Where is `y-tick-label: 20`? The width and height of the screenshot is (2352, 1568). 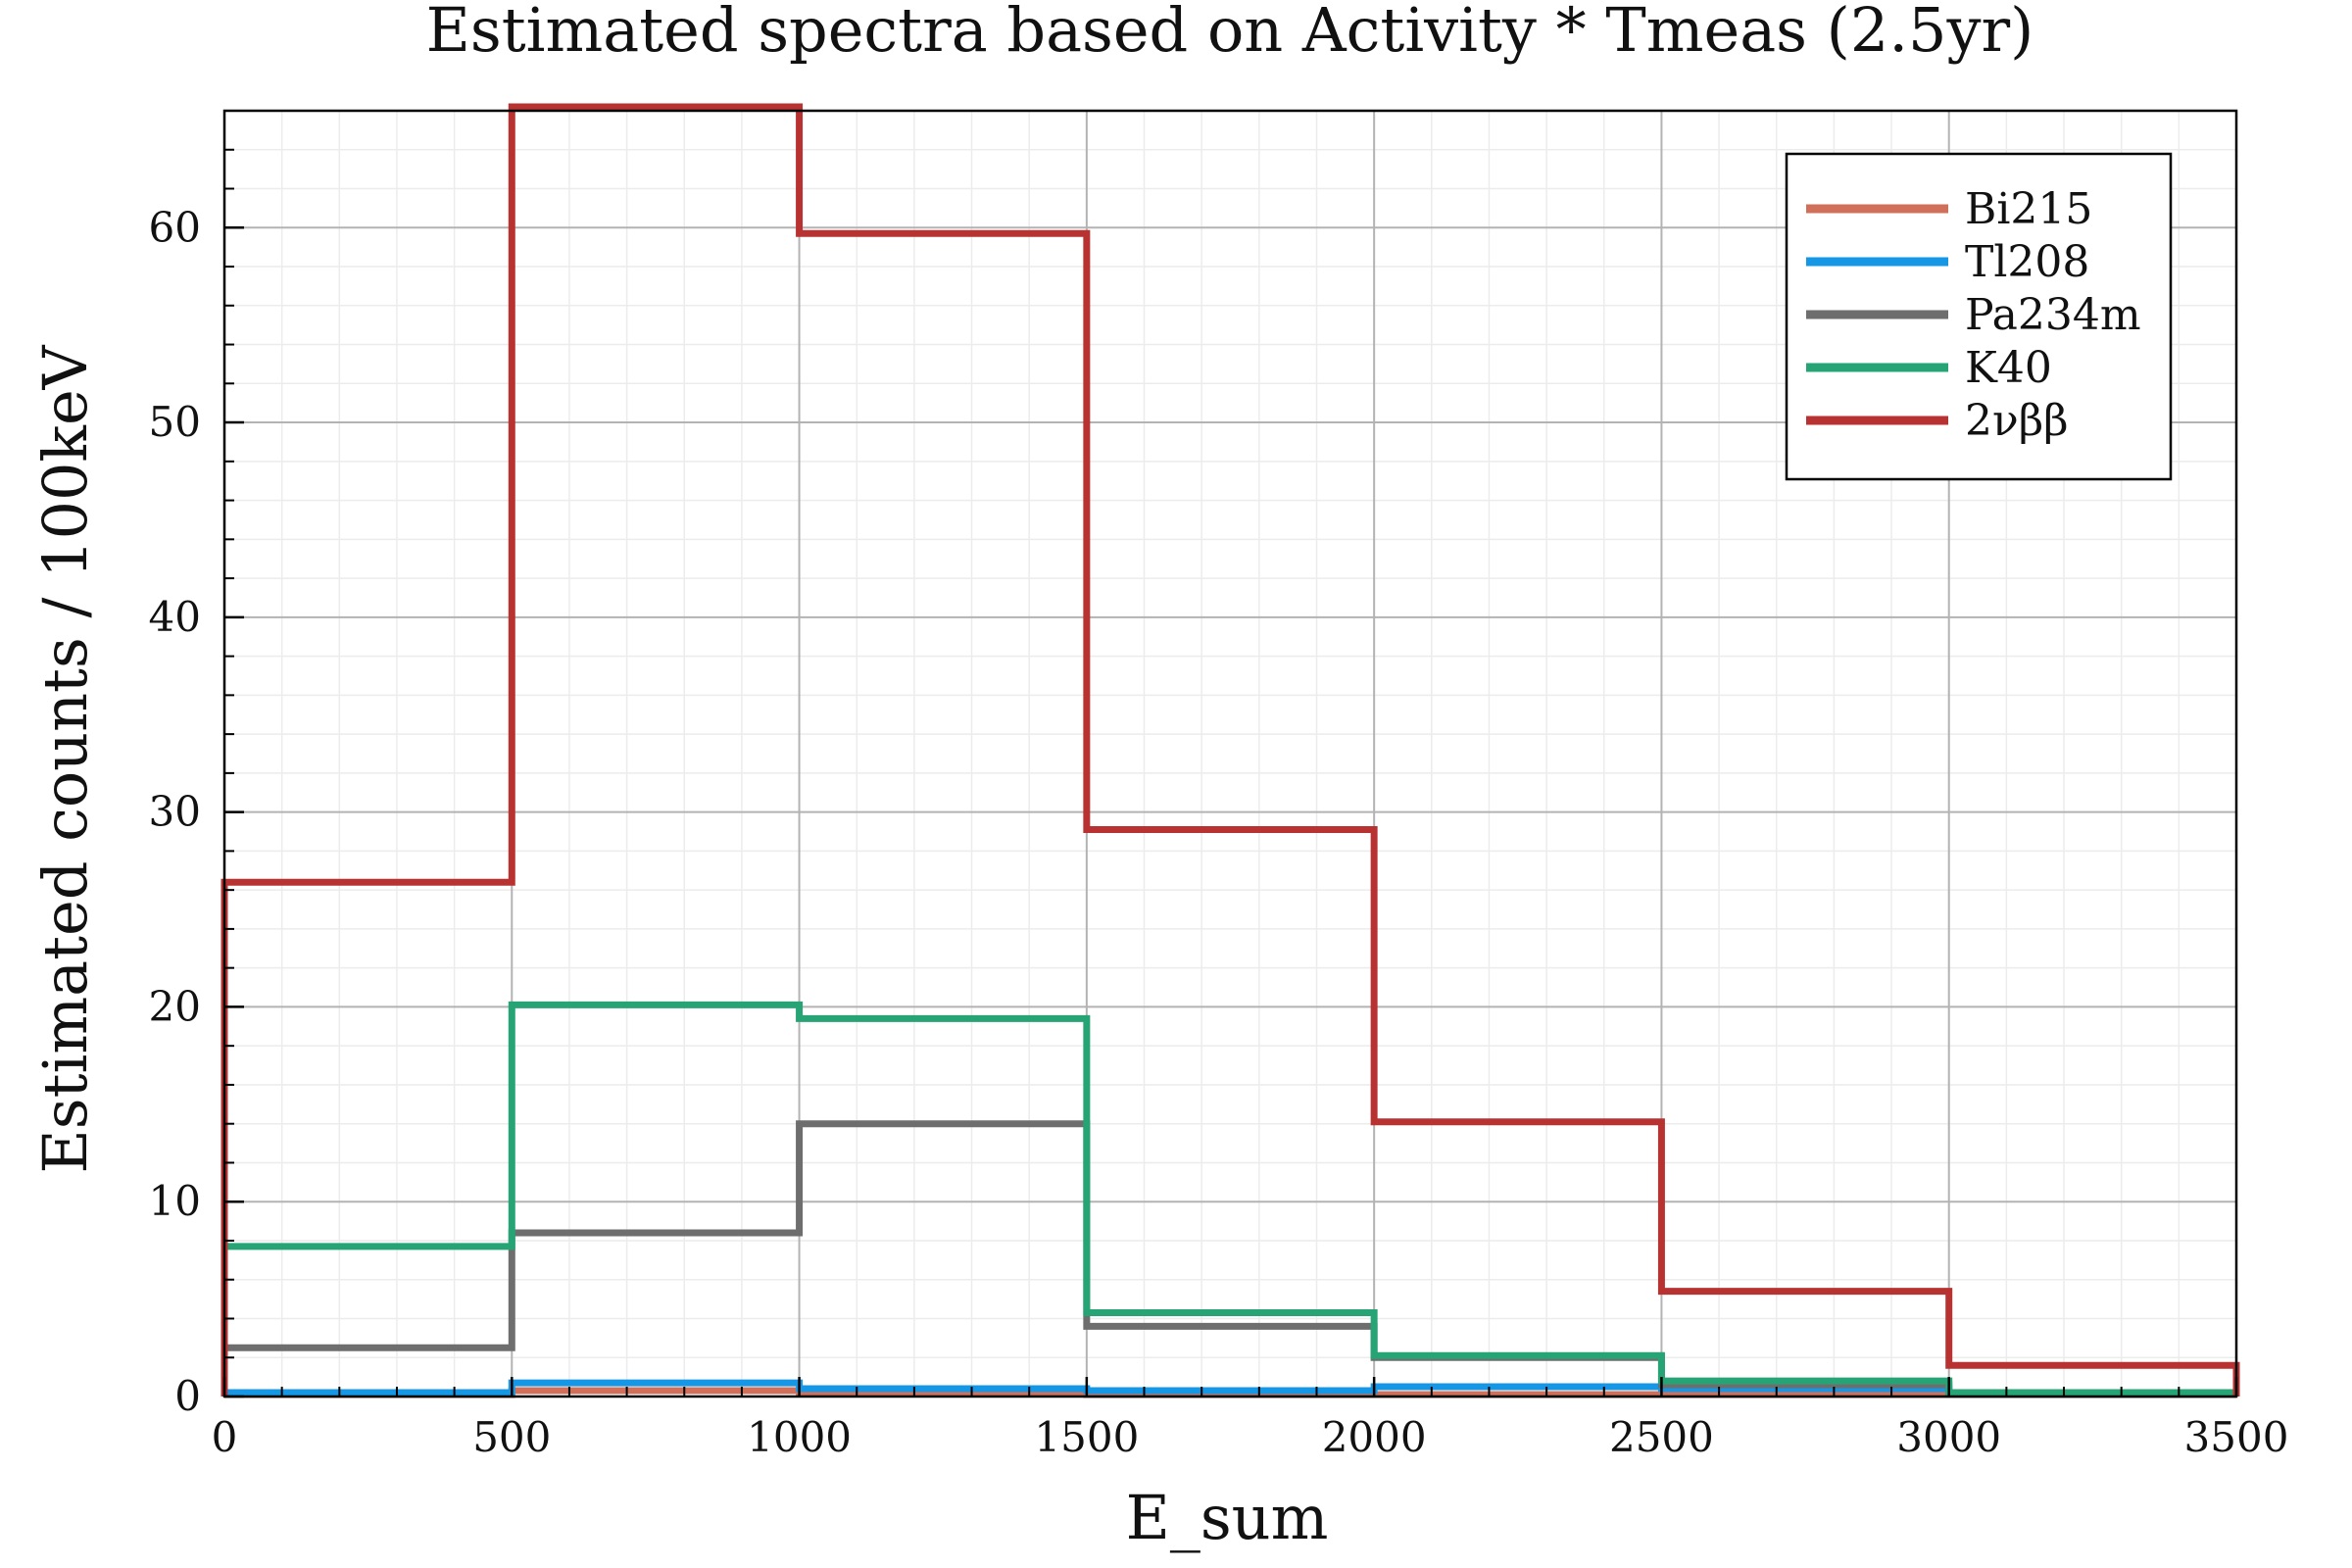 y-tick-label: 20 is located at coordinates (175, 1006).